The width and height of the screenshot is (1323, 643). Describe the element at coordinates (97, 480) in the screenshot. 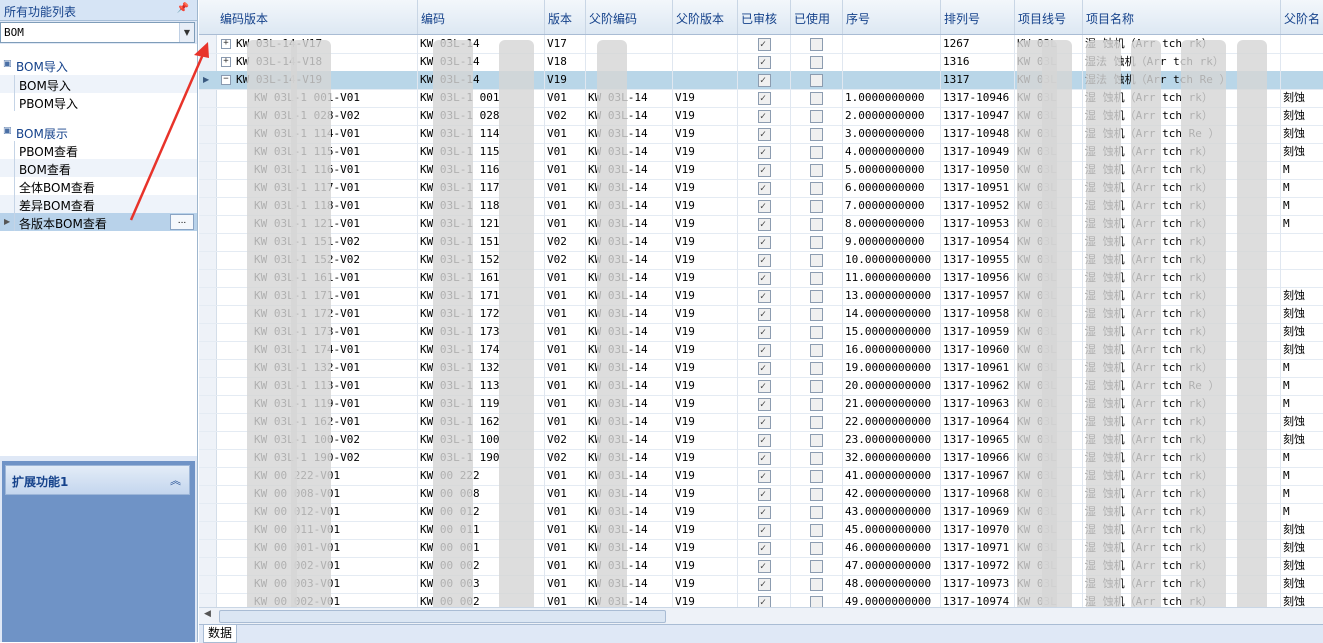

I see `extension-header: 扩展功能1 ︽` at that location.